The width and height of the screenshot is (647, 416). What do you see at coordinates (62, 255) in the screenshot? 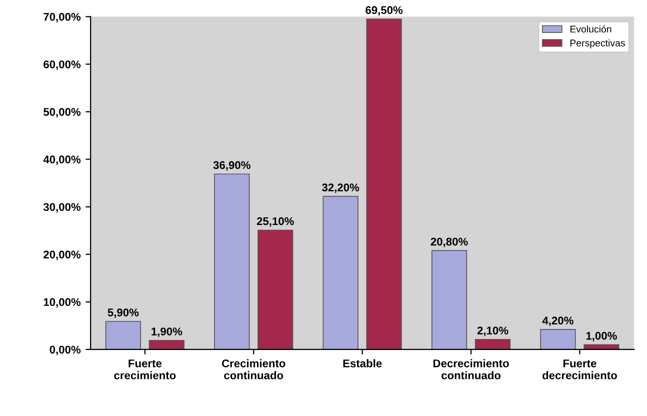
I see `y-tick-label: 20,00%` at bounding box center [62, 255].